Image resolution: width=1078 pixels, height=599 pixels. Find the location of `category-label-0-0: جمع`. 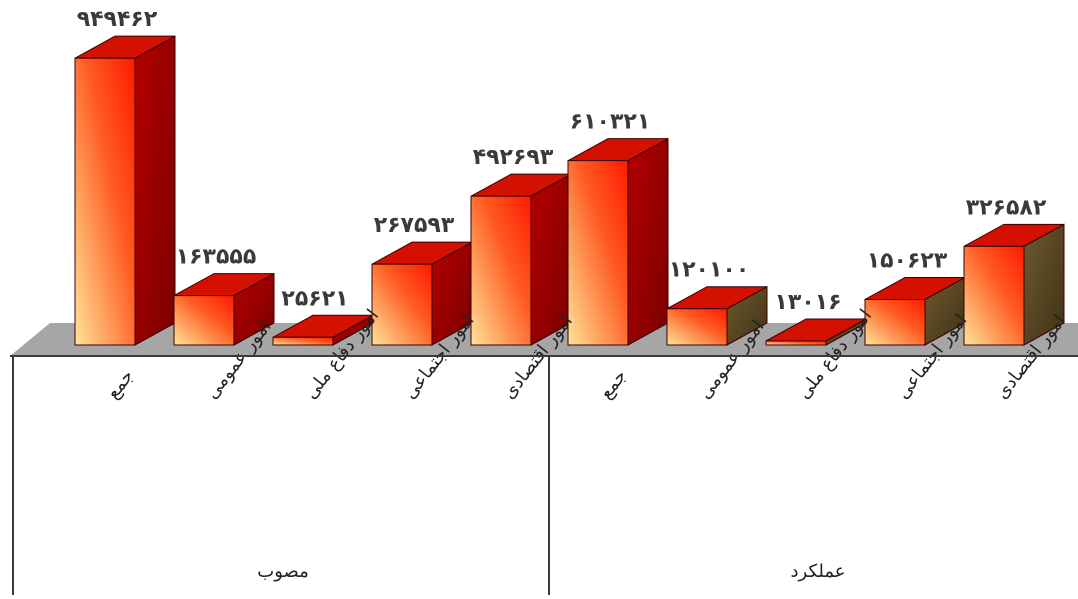

category-label-0-0: جمع is located at coordinates (120, 384).